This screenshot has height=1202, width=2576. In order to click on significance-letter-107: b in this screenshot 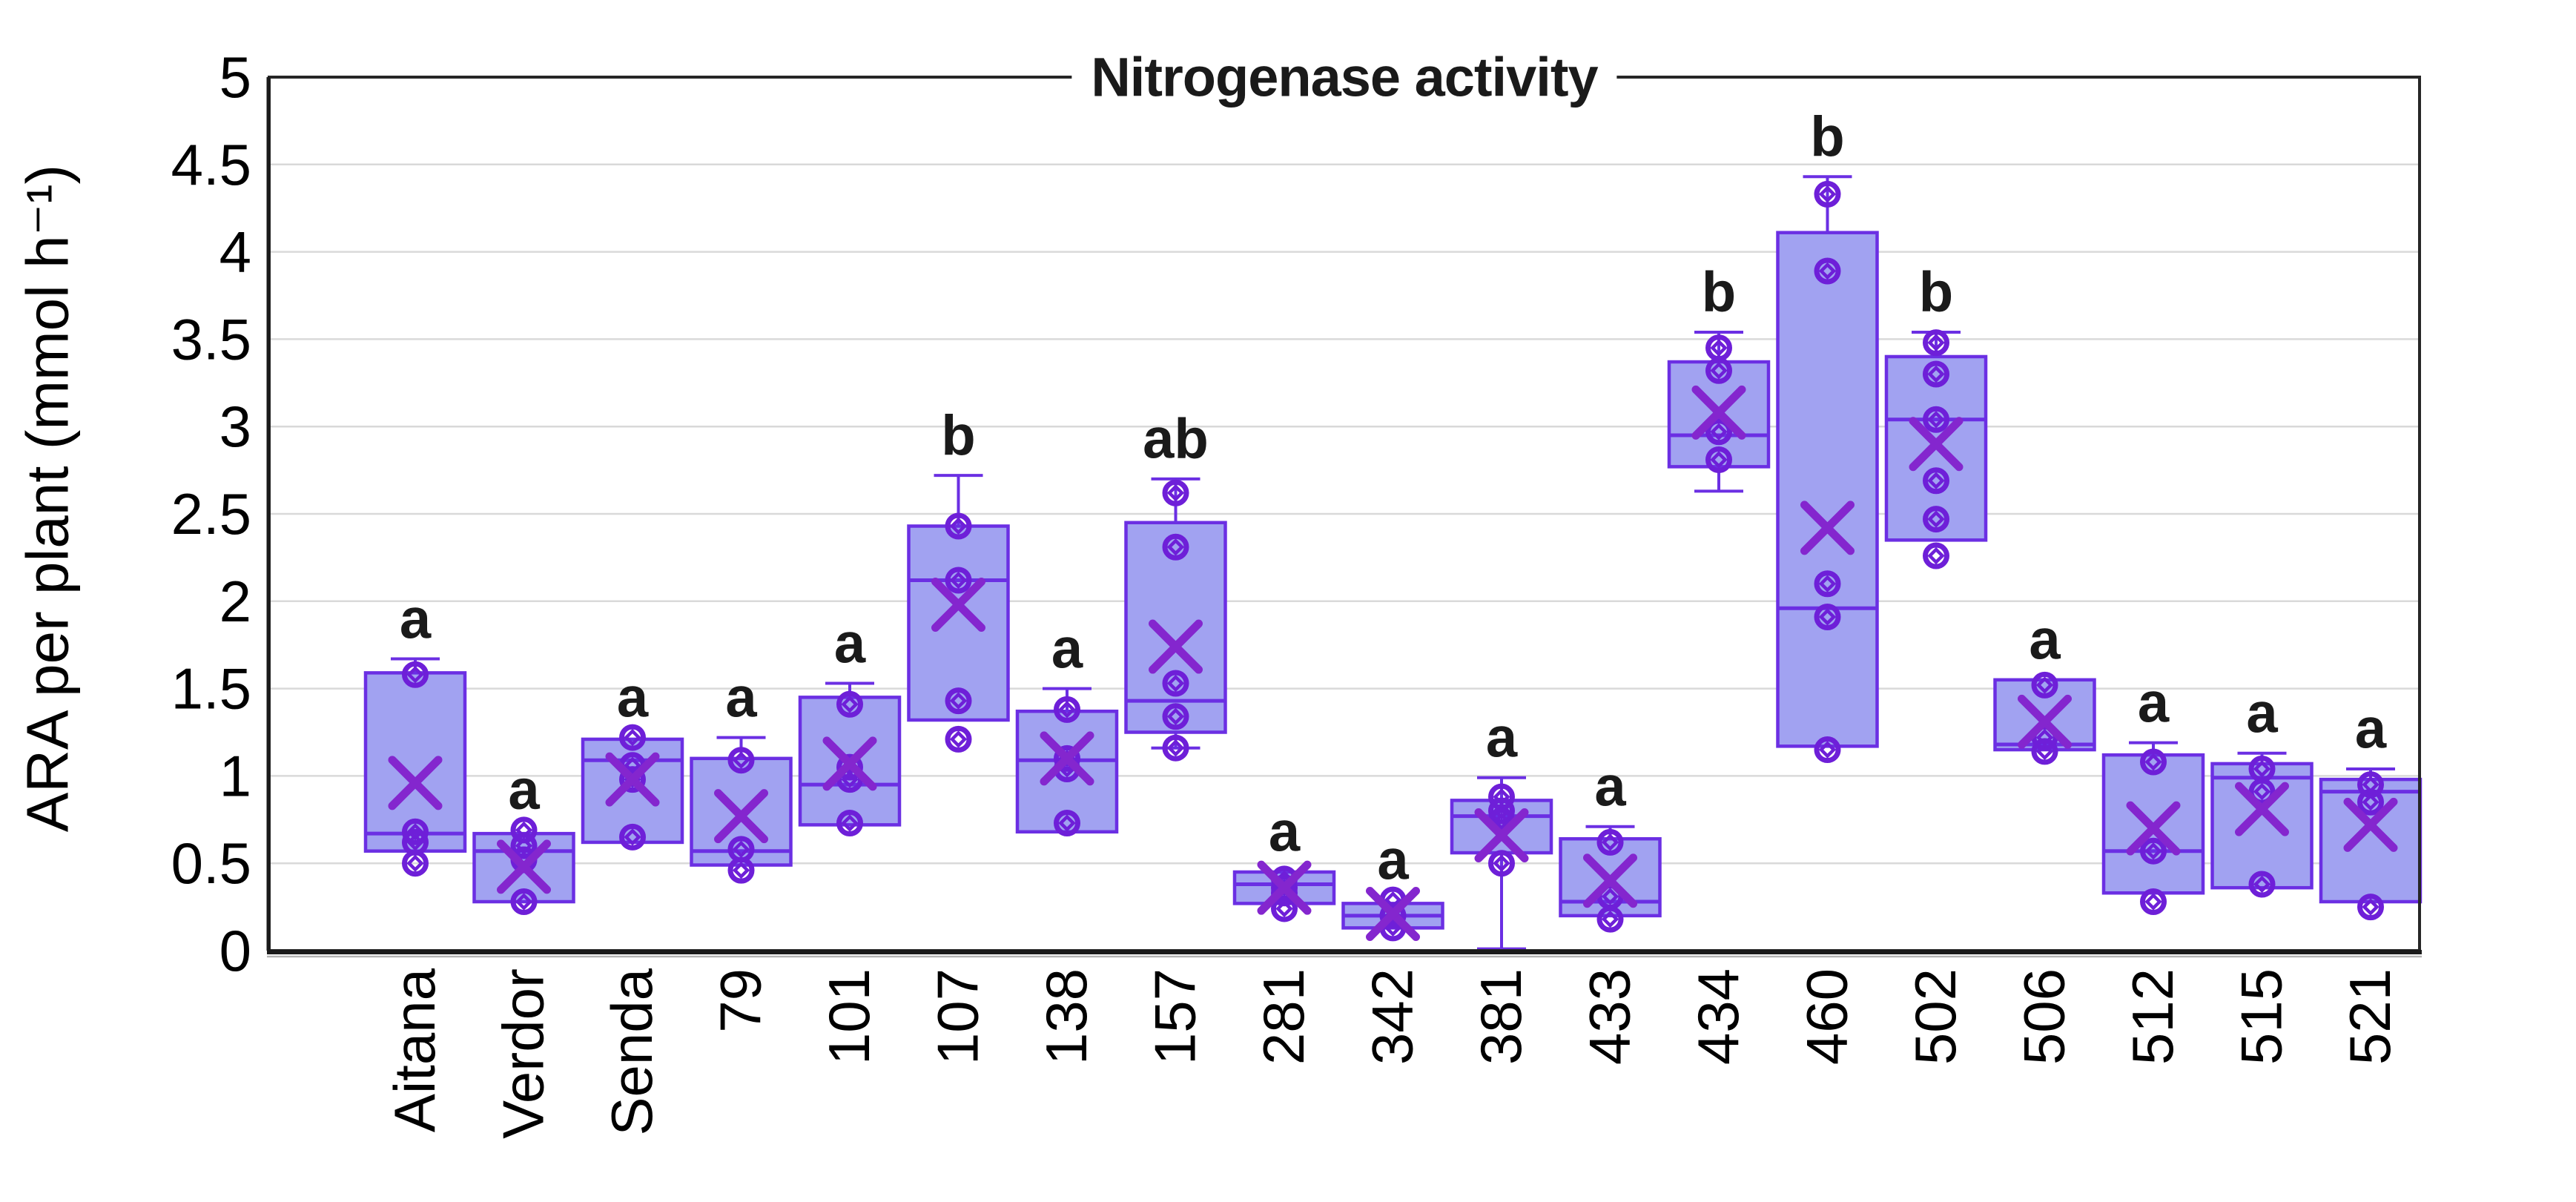, I will do `click(958, 435)`.